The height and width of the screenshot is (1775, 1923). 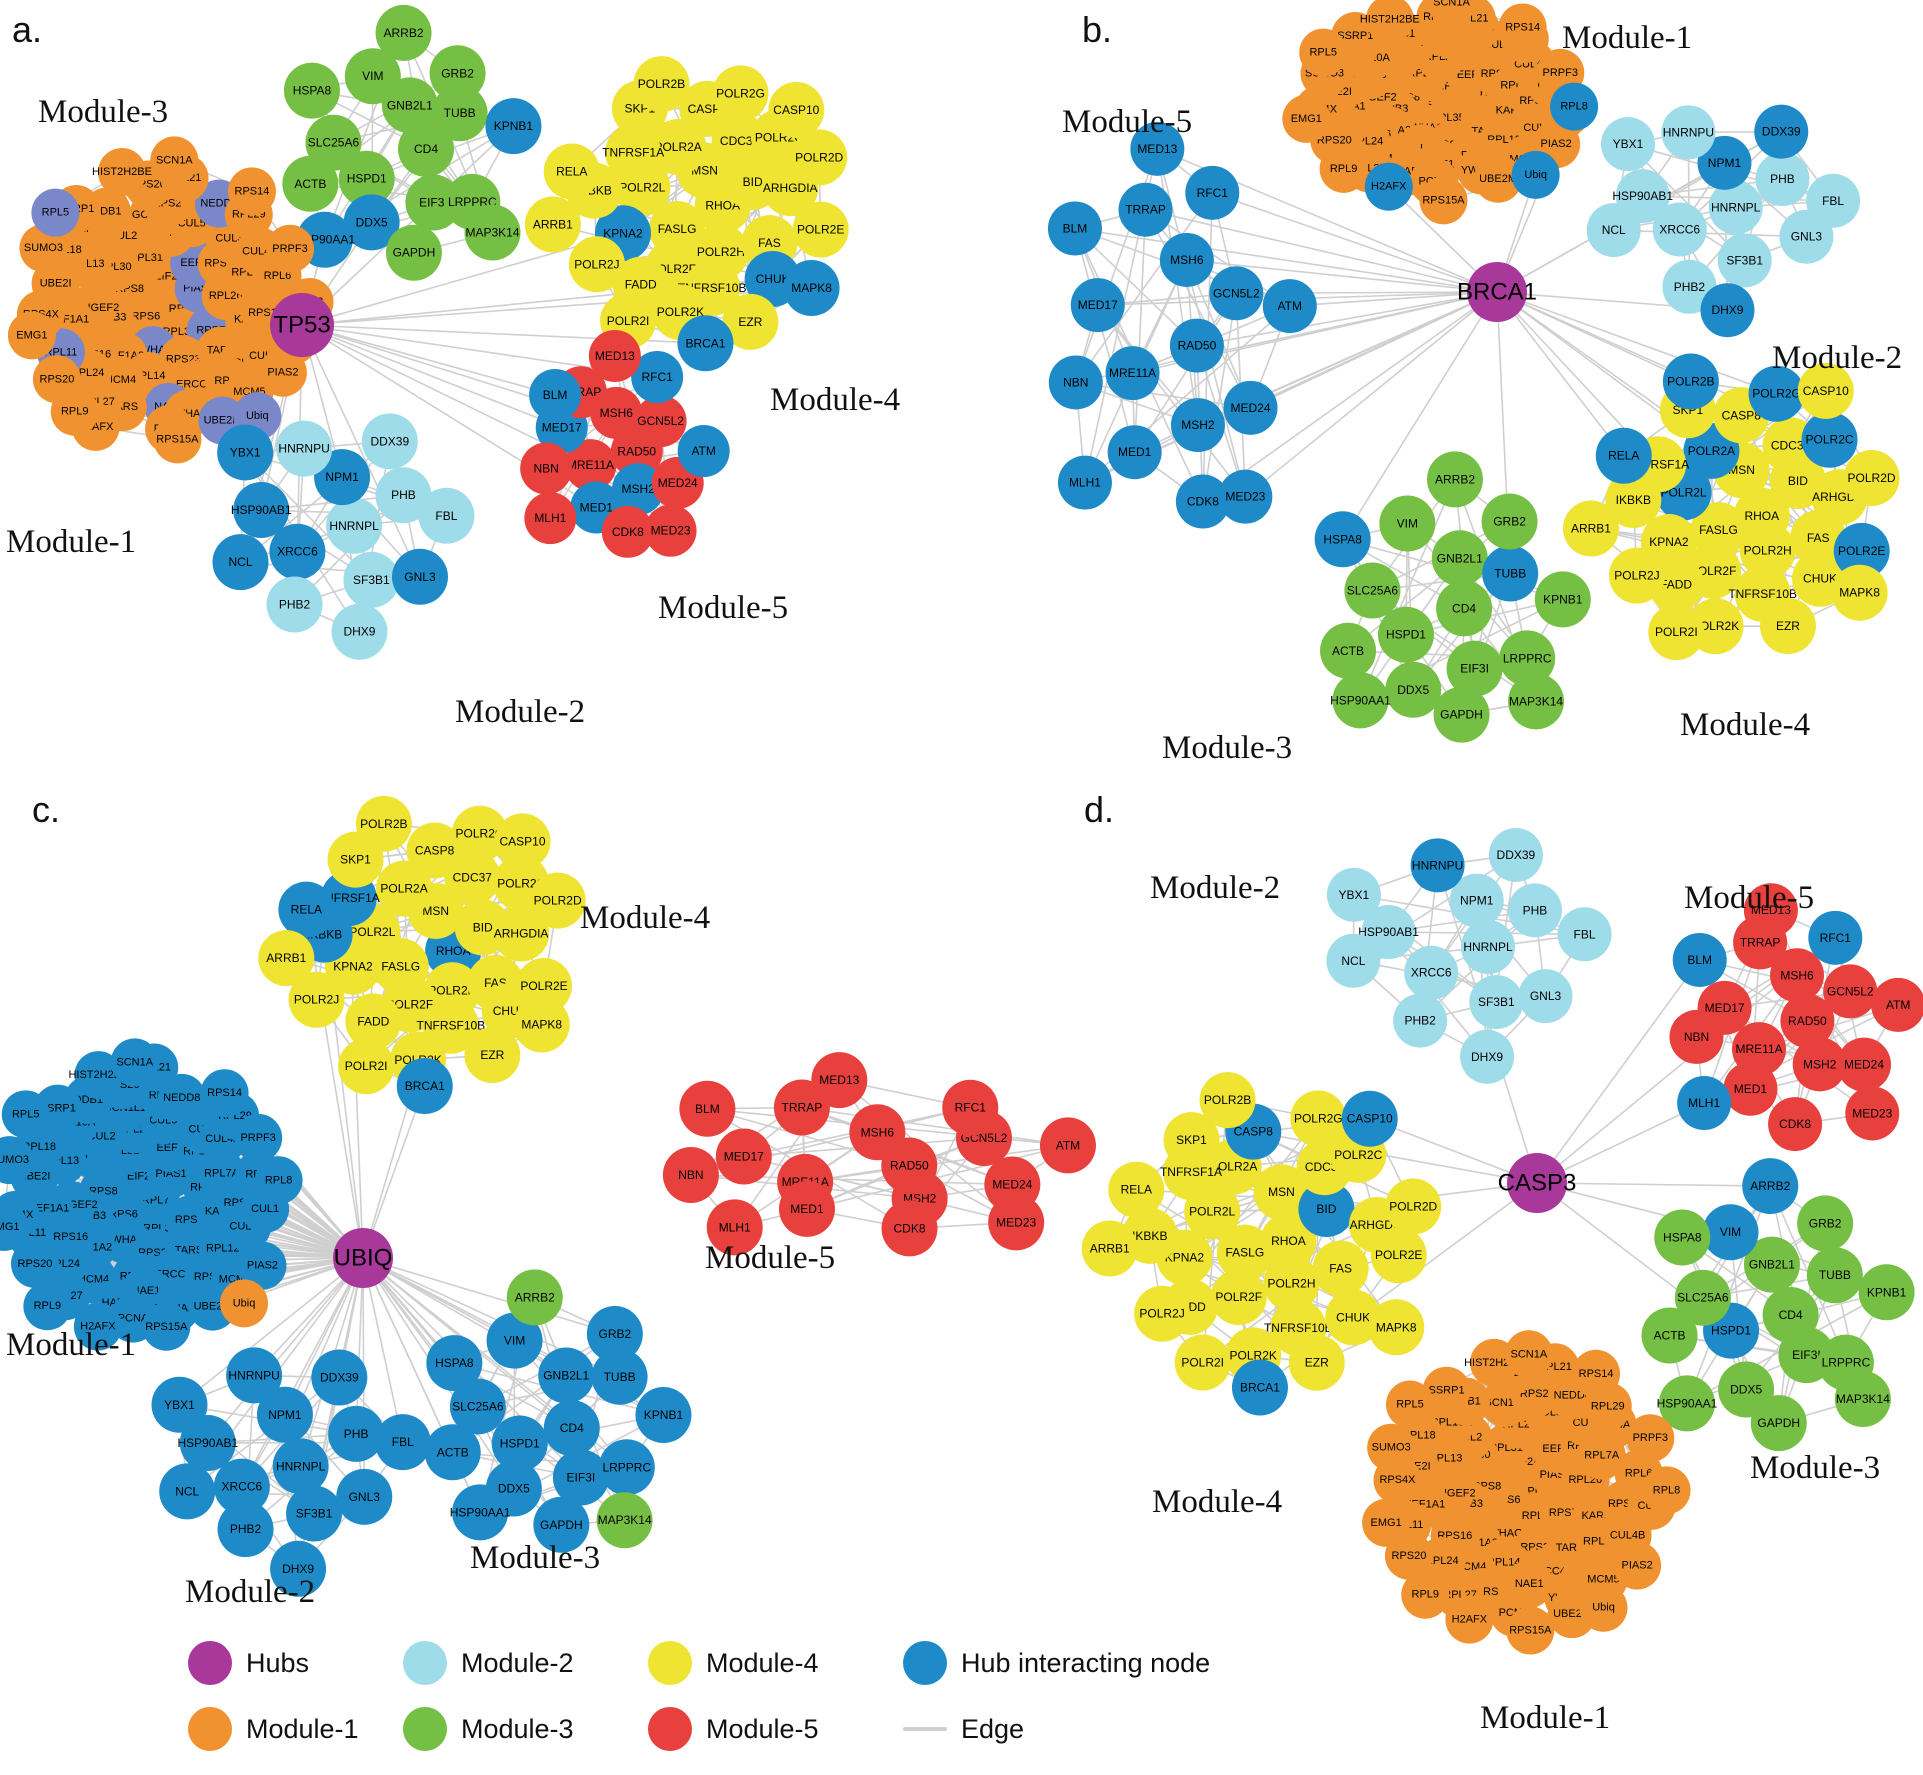 I want to click on node-LRPPRC, so click(x=1527, y=658).